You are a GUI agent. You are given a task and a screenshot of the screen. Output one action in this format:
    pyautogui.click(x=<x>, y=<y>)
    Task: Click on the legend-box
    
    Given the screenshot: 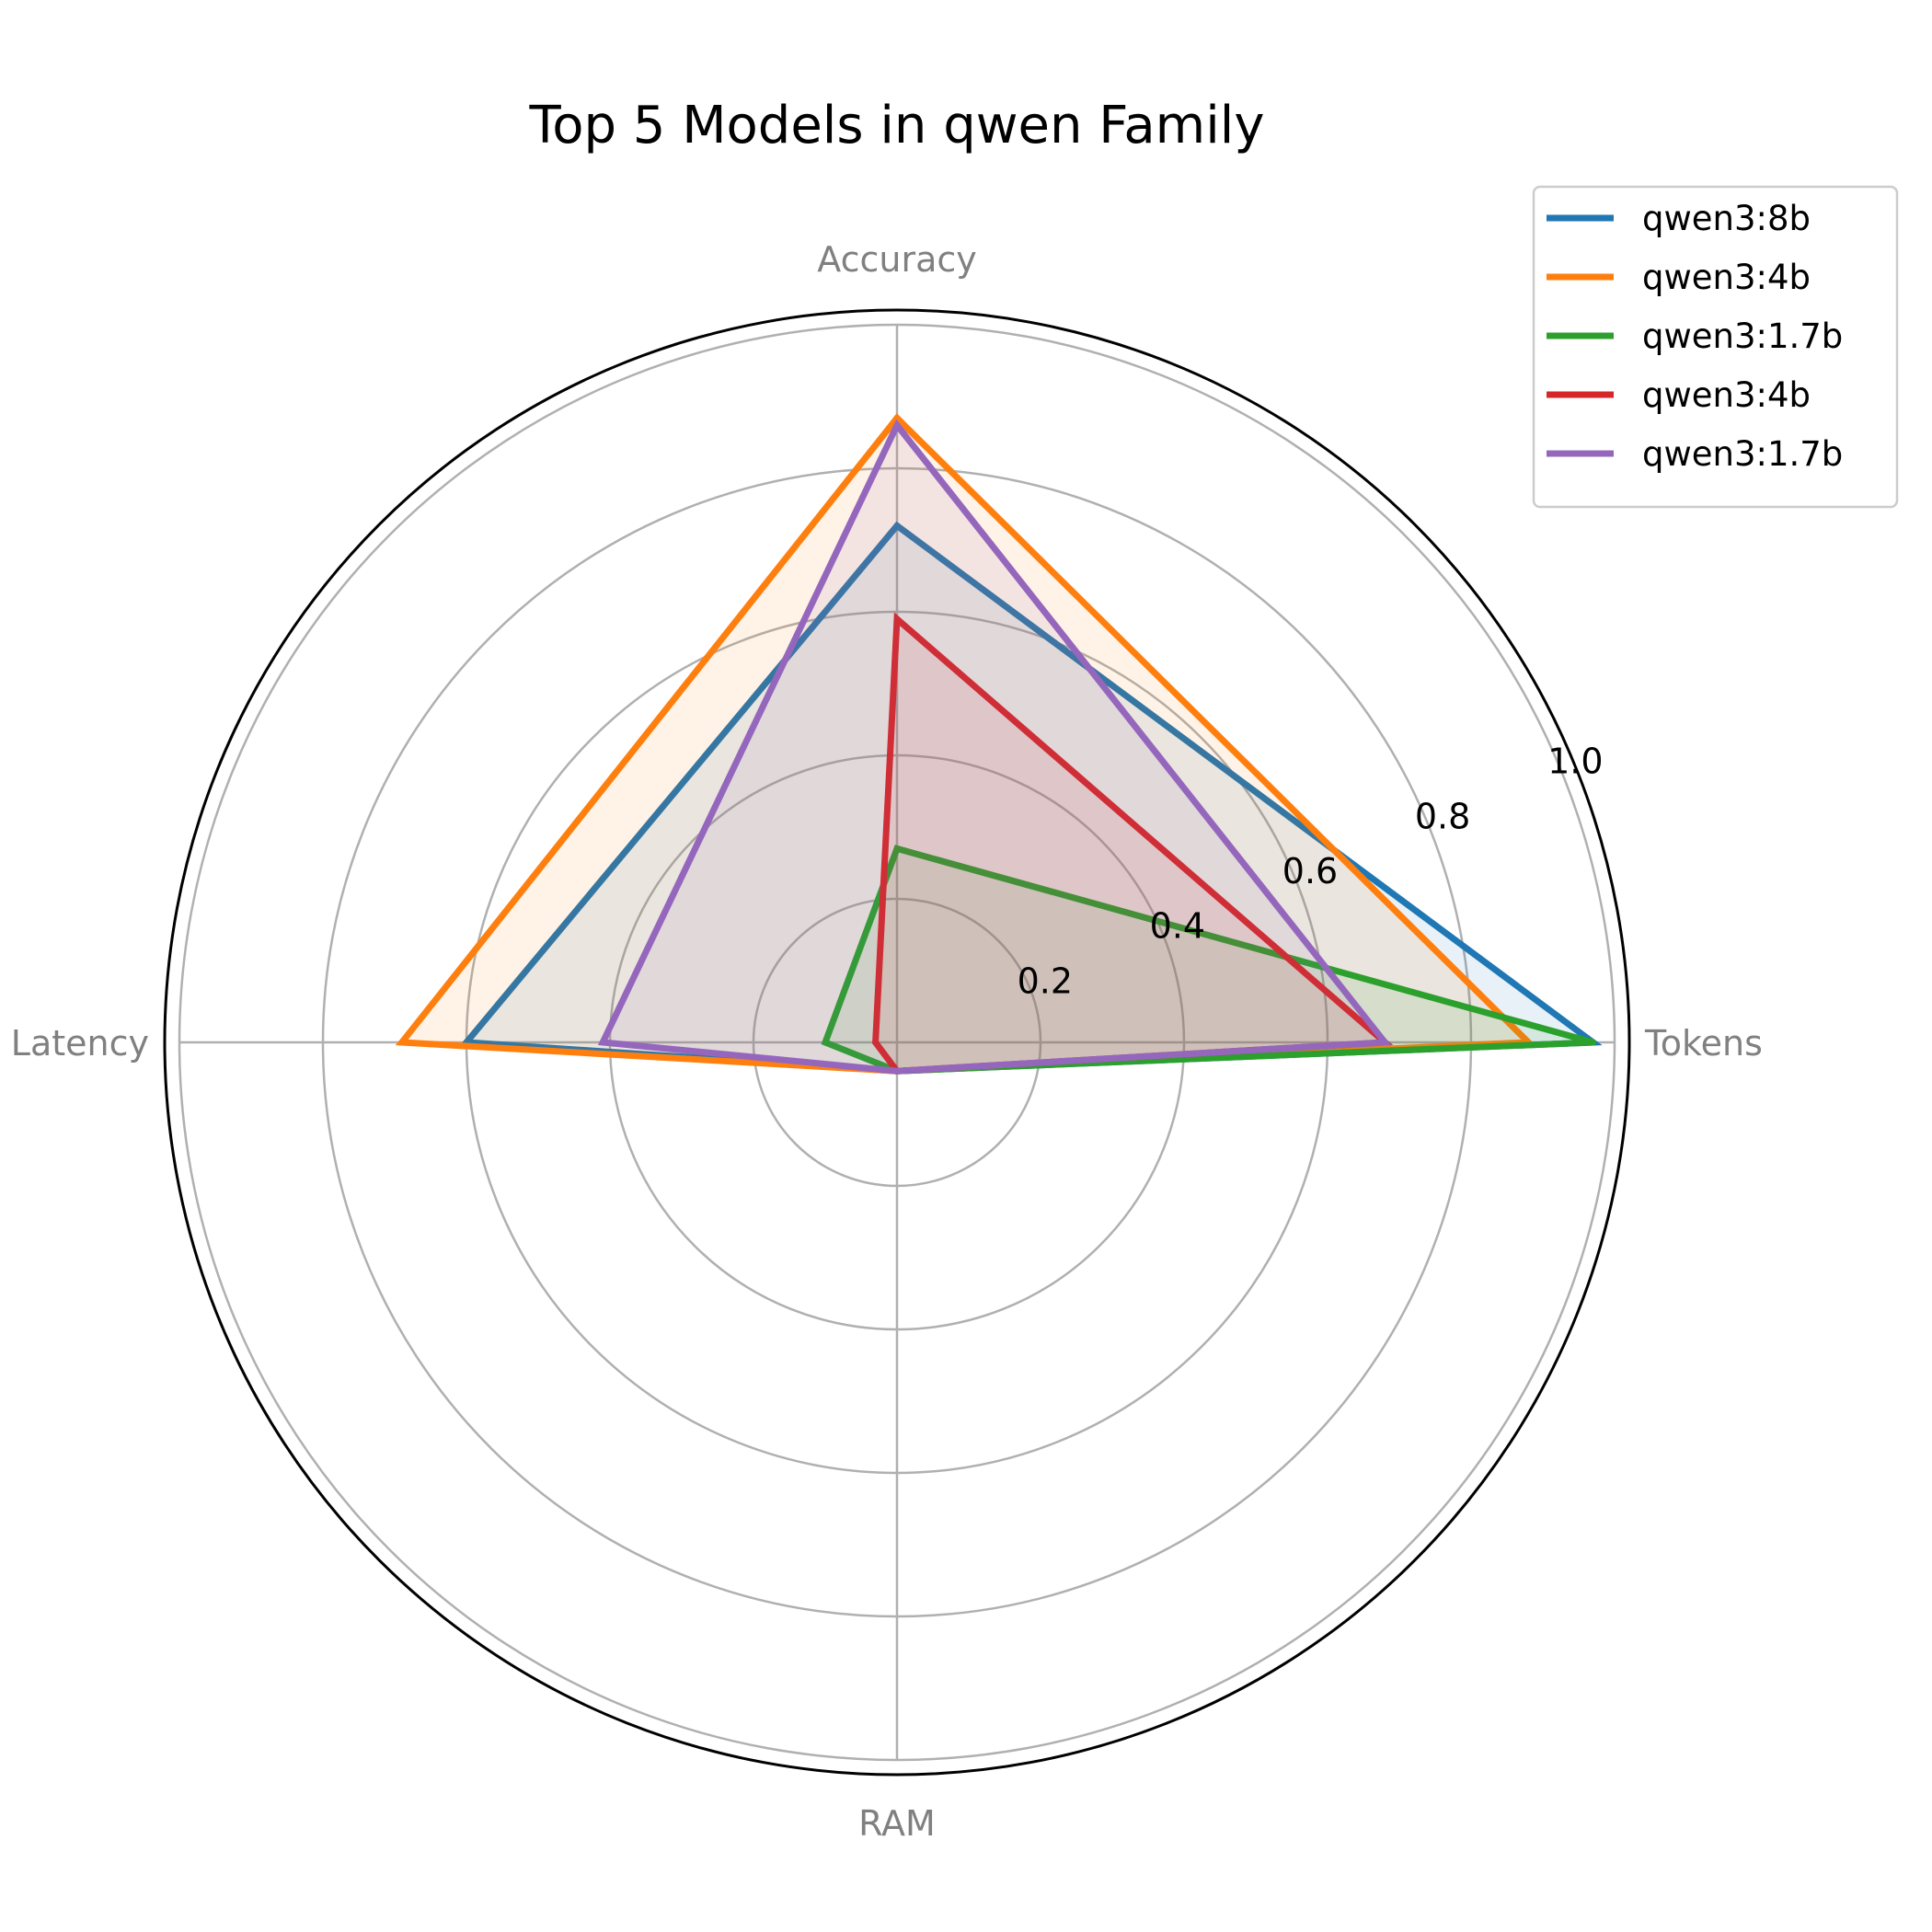 What is the action you would take?
    pyautogui.click(x=1715, y=347)
    